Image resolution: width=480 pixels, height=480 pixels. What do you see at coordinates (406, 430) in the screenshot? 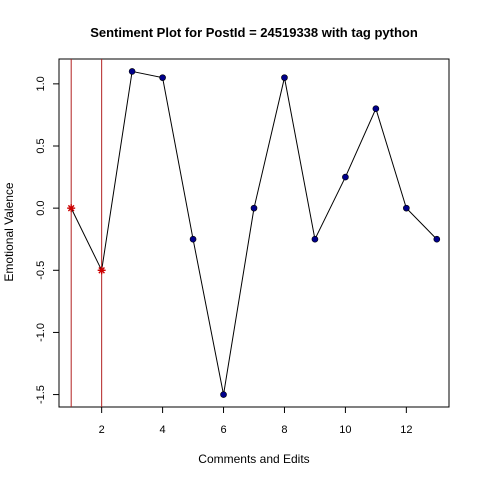
I see `x-tick-label: 12` at bounding box center [406, 430].